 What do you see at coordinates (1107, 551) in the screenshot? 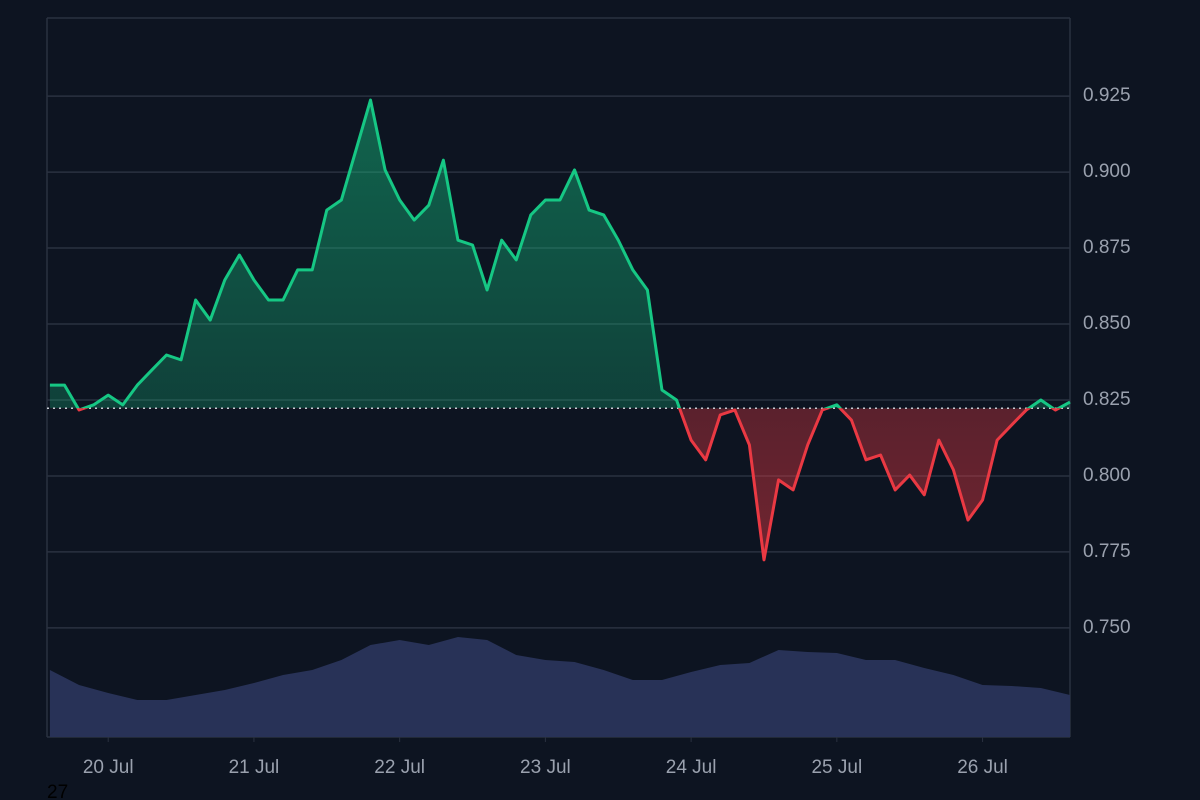
I see `y-tick-label: 0.775` at bounding box center [1107, 551].